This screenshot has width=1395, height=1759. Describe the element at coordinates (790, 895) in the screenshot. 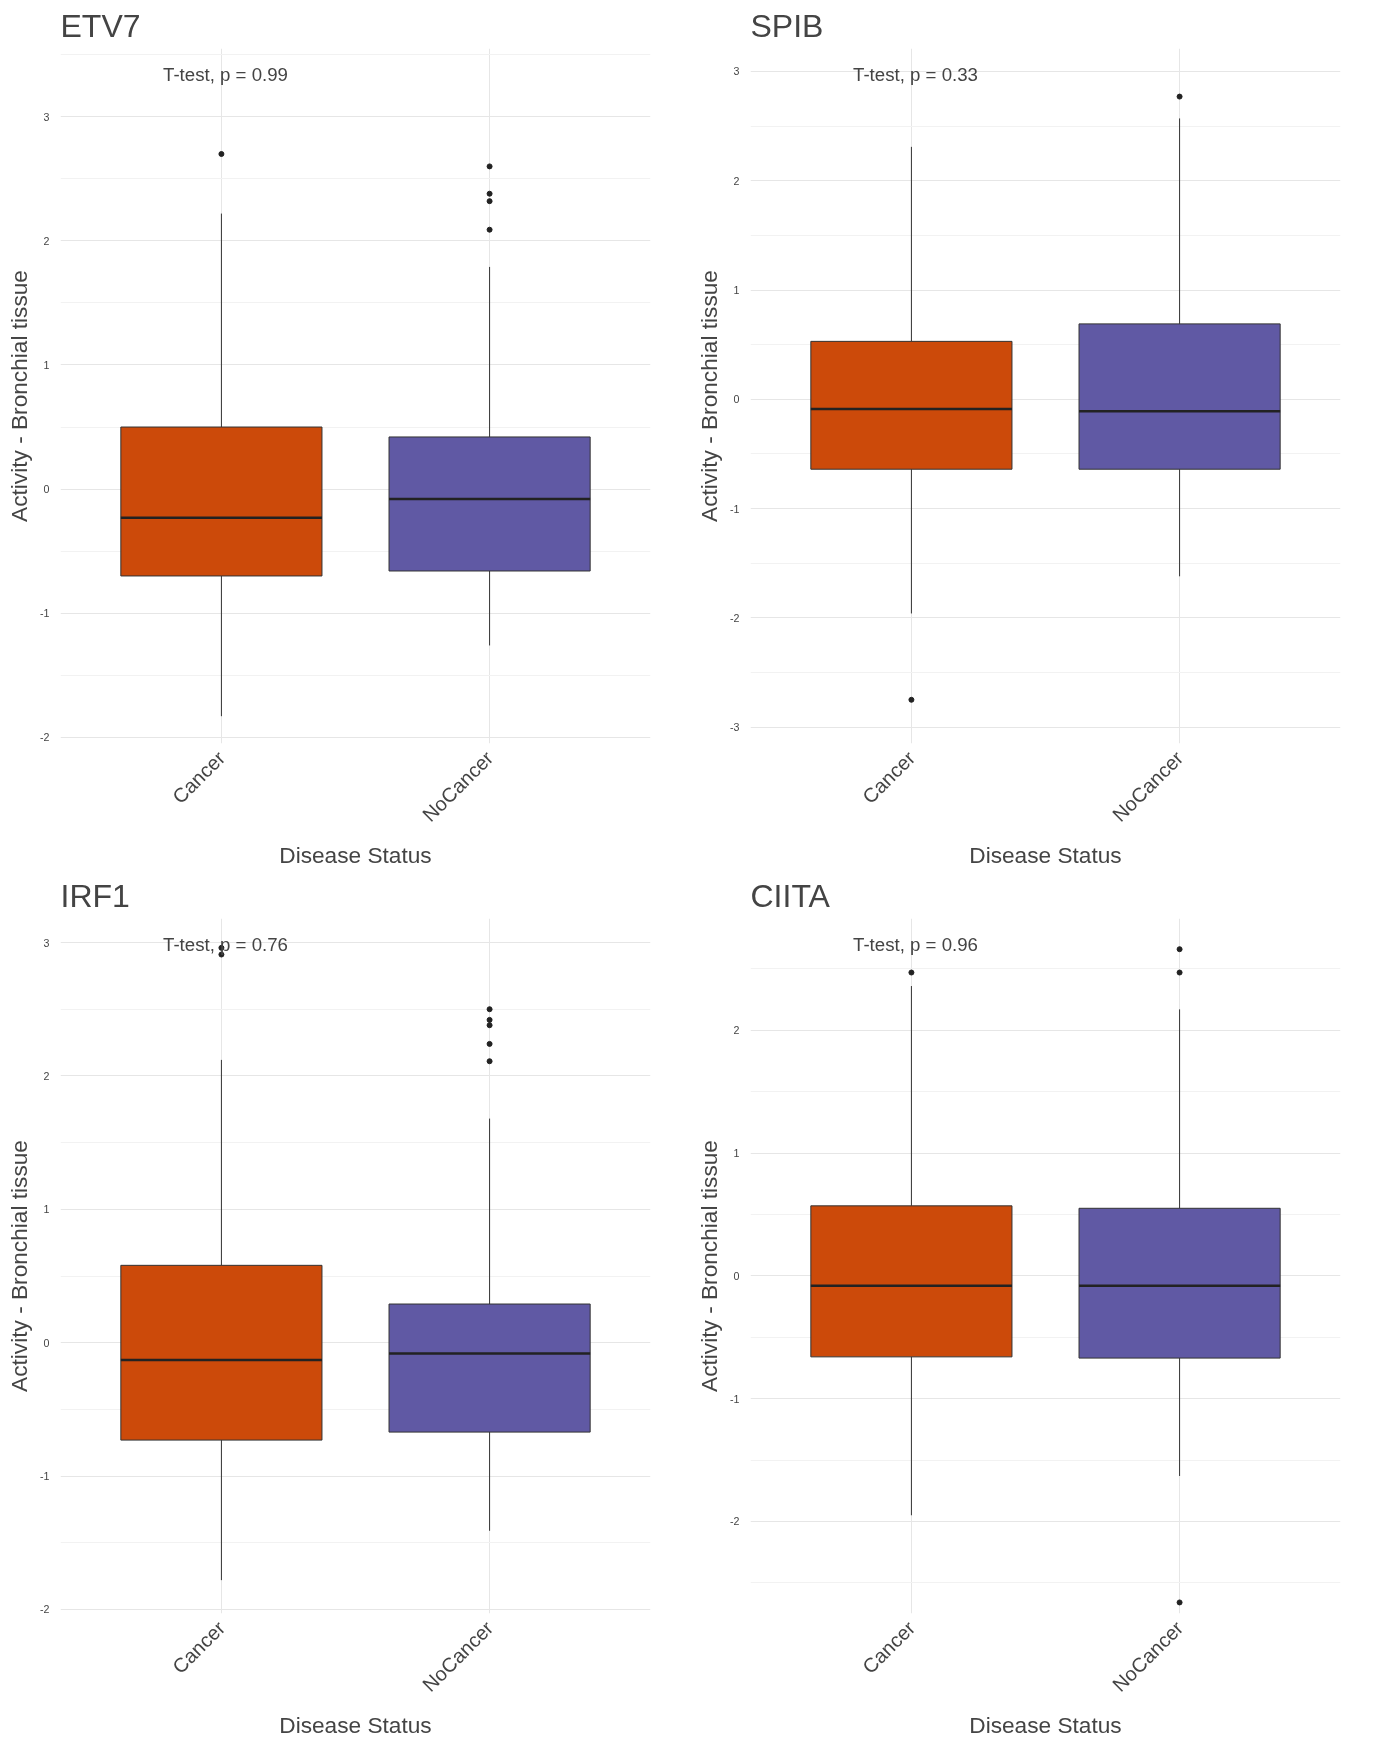

I see `chart-title: CIITA` at that location.